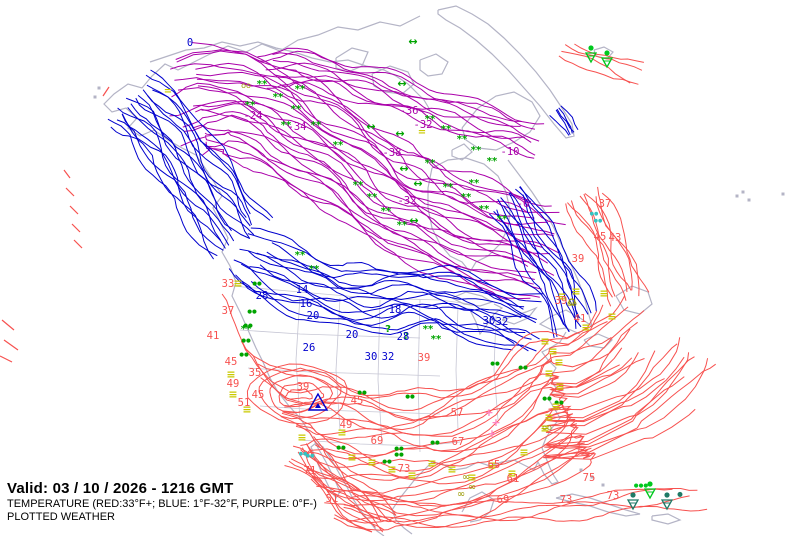 The image size is (788, 536). What do you see at coordinates (495, 422) in the screenshot?
I see `drizzle-cross-symbol: +` at bounding box center [495, 422].